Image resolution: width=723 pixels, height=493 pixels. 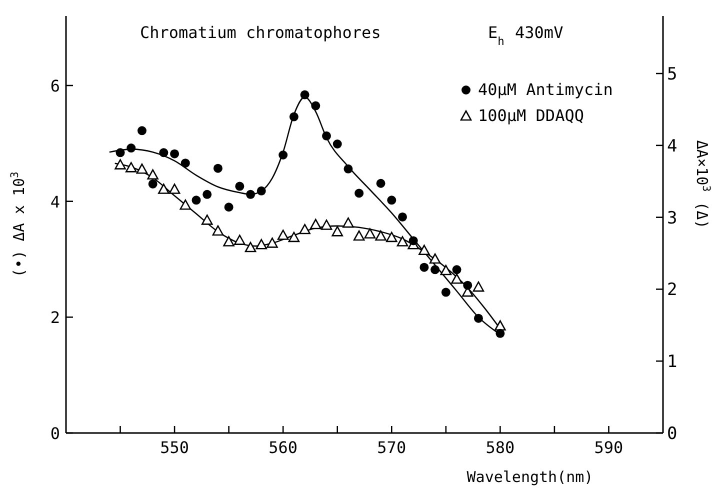 What do you see at coordinates (672, 146) in the screenshot?
I see `y2-tick-label: 4` at bounding box center [672, 146].